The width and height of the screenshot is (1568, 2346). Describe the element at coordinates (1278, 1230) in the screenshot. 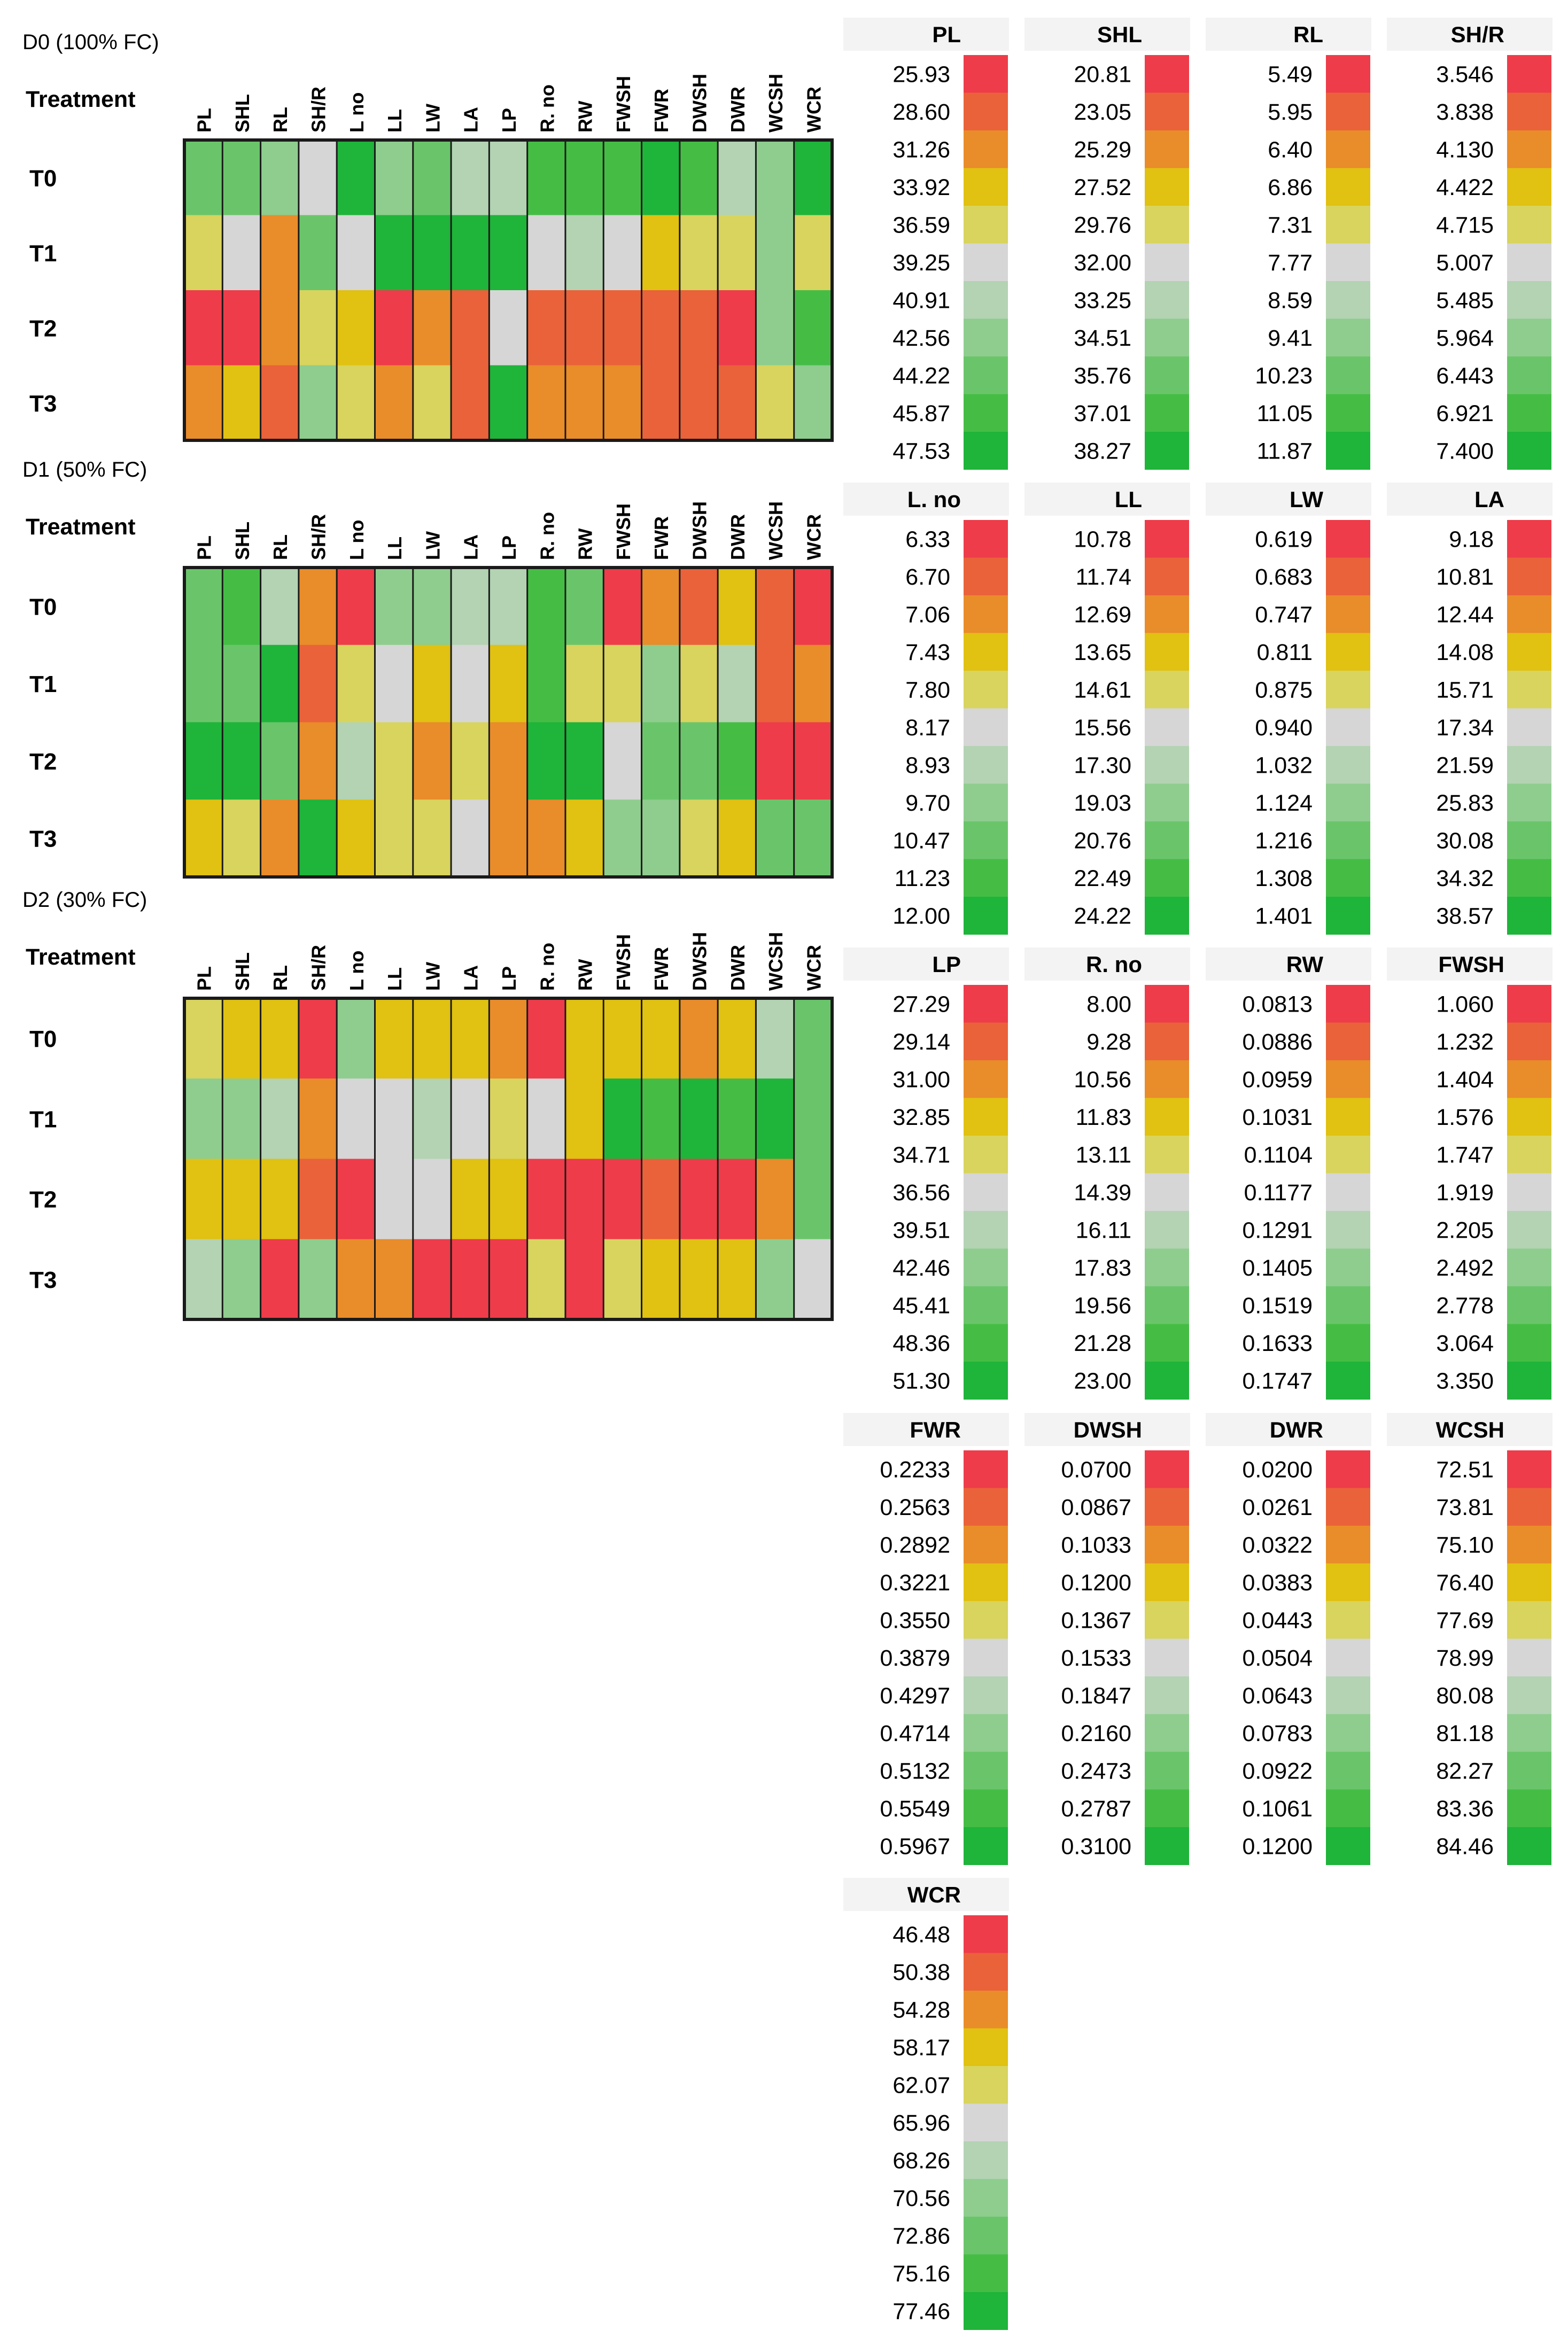

I see `legend-value: 0.1291` at that location.